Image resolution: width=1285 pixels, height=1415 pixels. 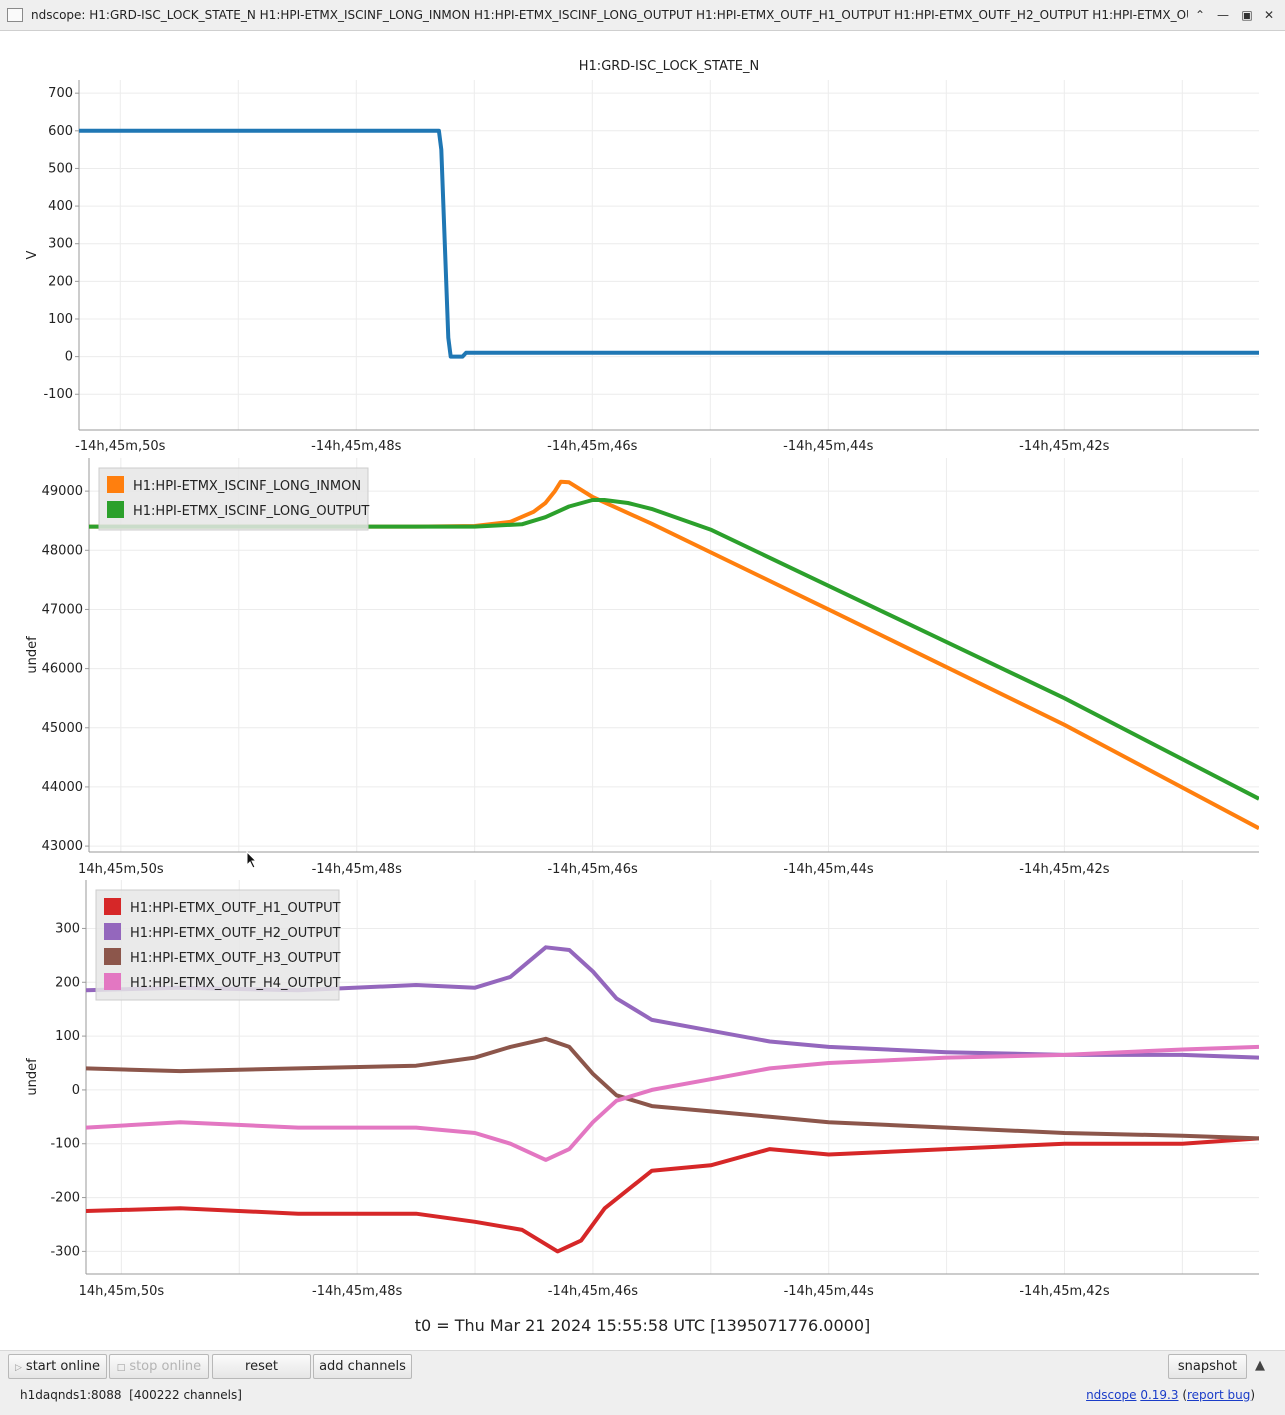 What do you see at coordinates (60, 168) in the screenshot?
I see `y-tick-label: 500` at bounding box center [60, 168].